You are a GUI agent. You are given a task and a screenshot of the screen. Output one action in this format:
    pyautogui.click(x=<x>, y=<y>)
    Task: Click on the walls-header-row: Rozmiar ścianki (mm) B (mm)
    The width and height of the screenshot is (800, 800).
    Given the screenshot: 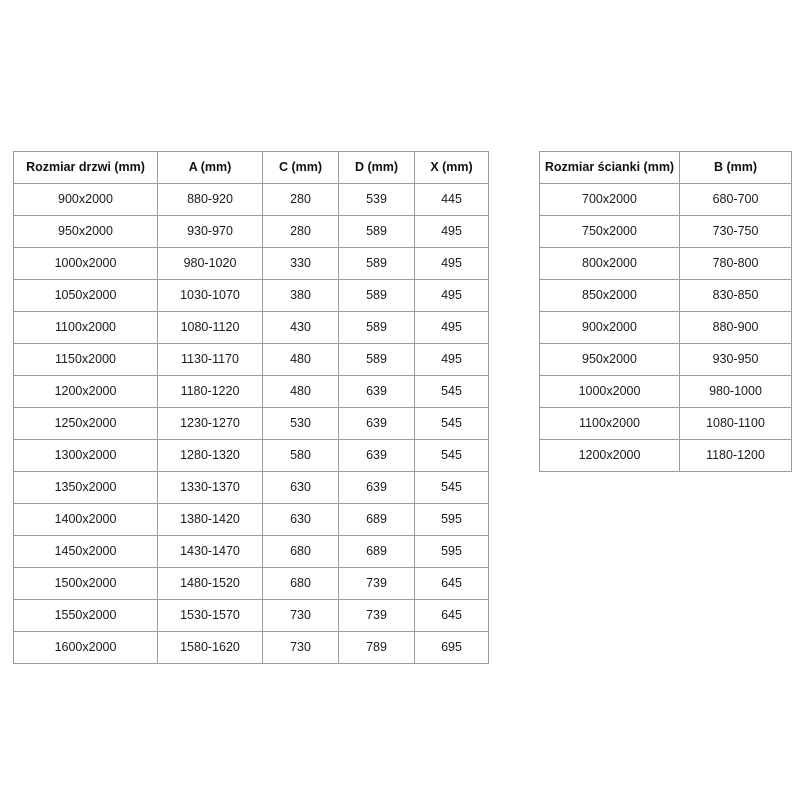 What is the action you would take?
    pyautogui.click(x=665, y=167)
    